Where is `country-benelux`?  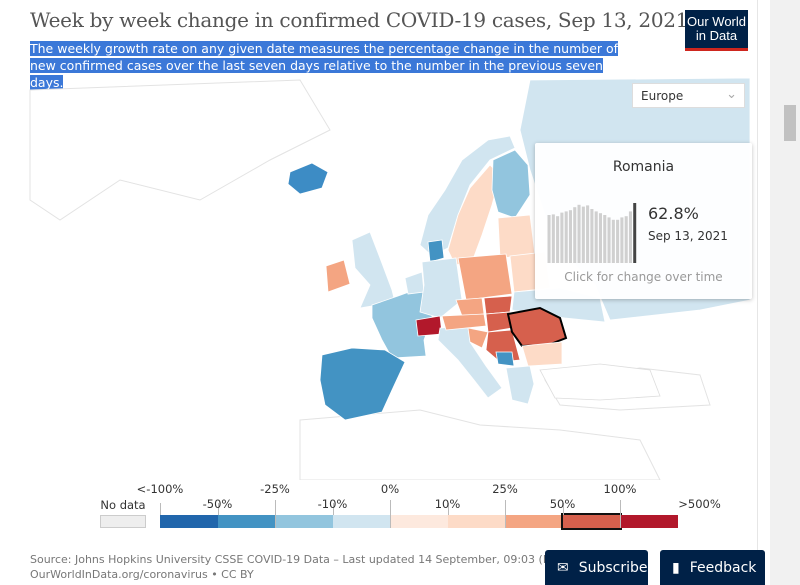
country-benelux is located at coordinates (414, 283).